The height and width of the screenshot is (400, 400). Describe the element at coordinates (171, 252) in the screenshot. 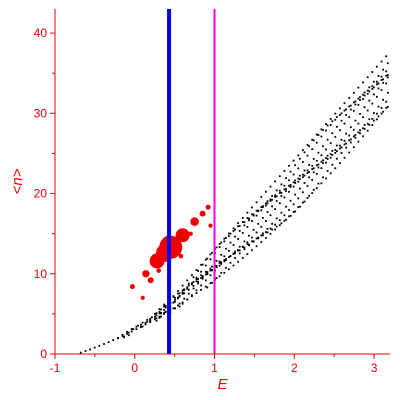

I see `highlight-points-layer` at that location.